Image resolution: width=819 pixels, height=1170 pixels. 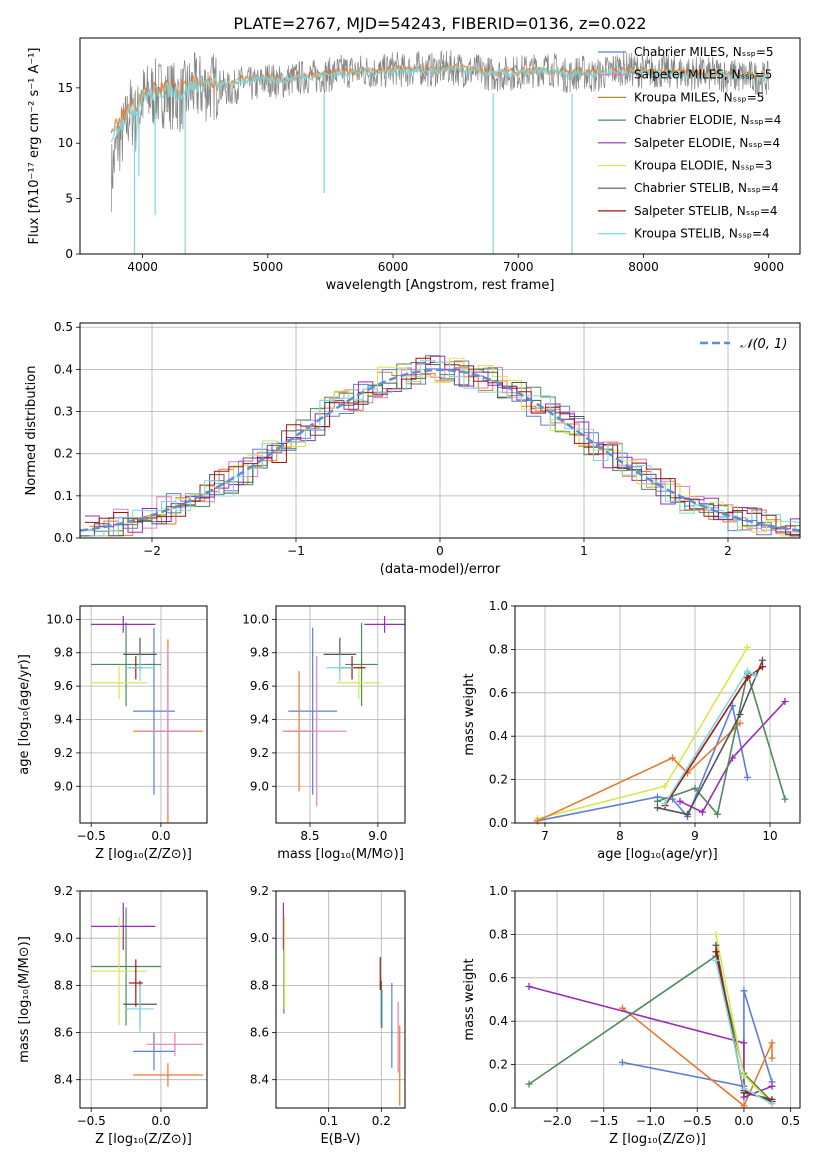 What do you see at coordinates (259, 1080) in the screenshot?
I see `y-tick-label: 8.4` at bounding box center [259, 1080].